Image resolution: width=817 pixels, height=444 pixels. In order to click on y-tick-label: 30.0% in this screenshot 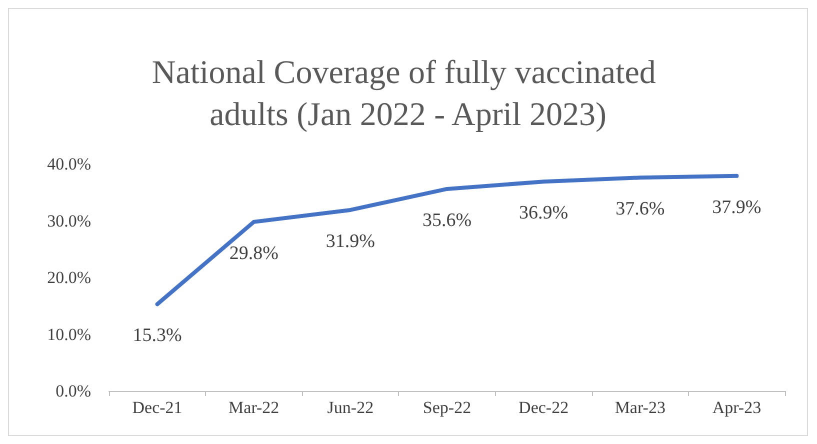, I will do `click(69, 220)`.